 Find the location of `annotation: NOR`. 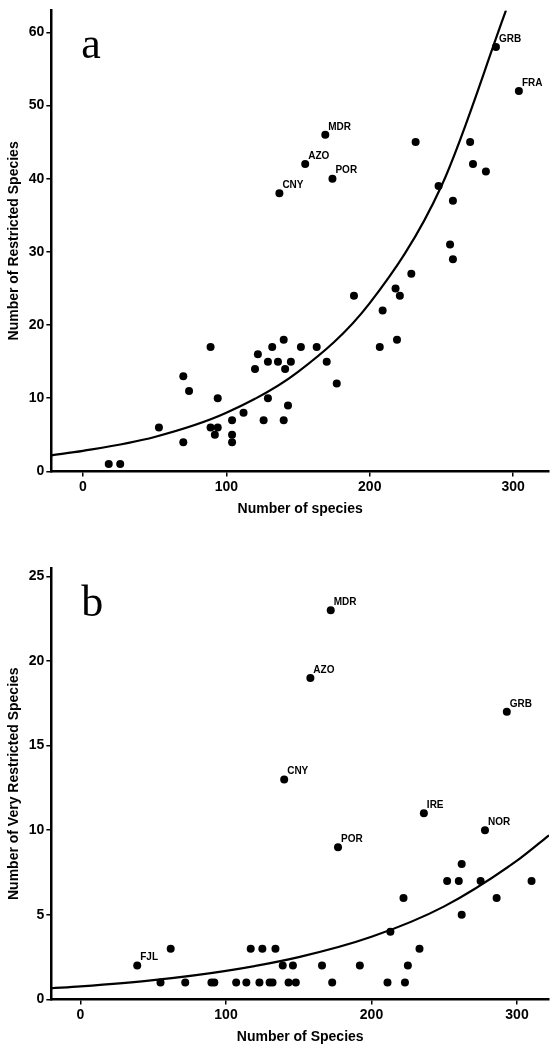

annotation: NOR is located at coordinates (499, 821).